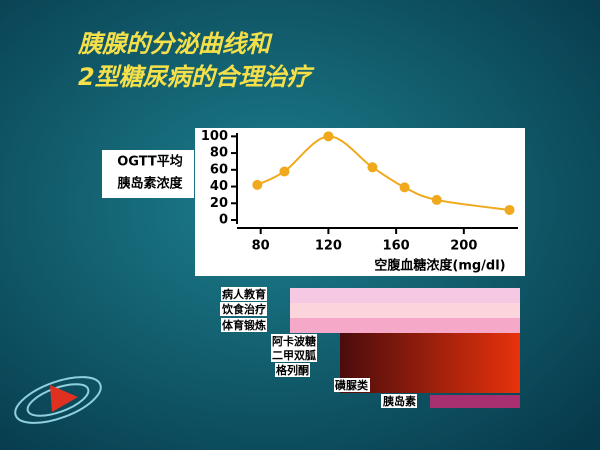  I want to click on treatment-label: 病人教育, so click(244, 294).